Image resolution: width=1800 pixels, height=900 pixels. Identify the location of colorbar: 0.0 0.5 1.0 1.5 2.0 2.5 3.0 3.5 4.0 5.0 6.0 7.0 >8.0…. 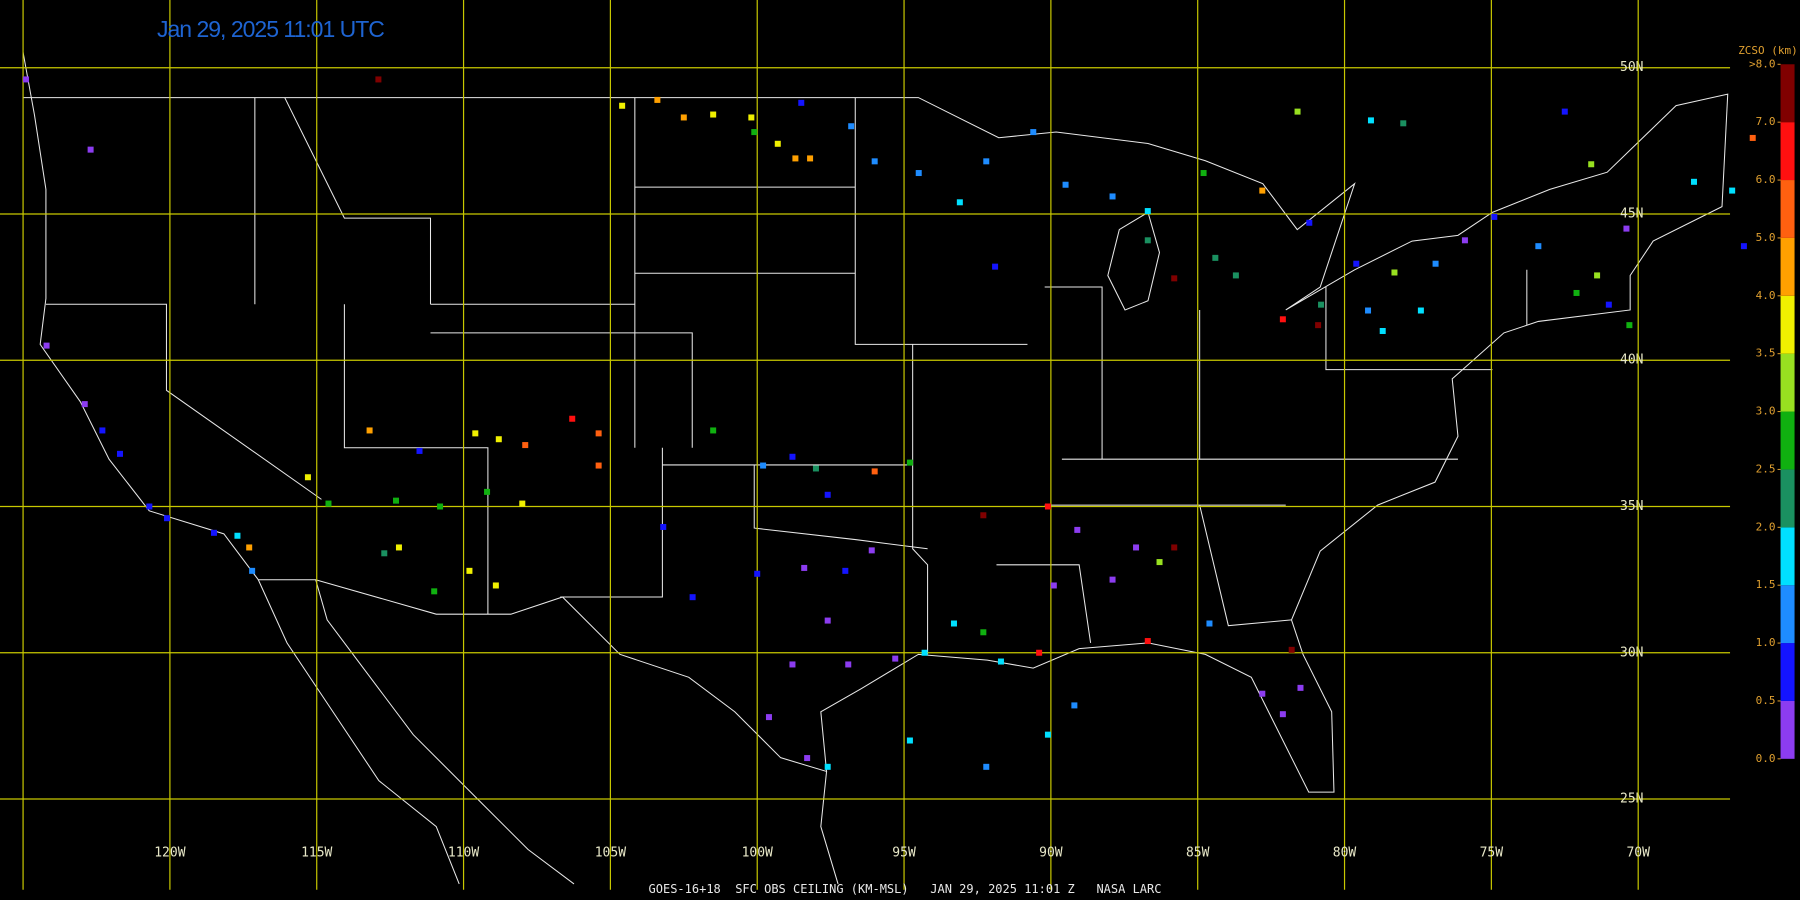
(1768, 404).